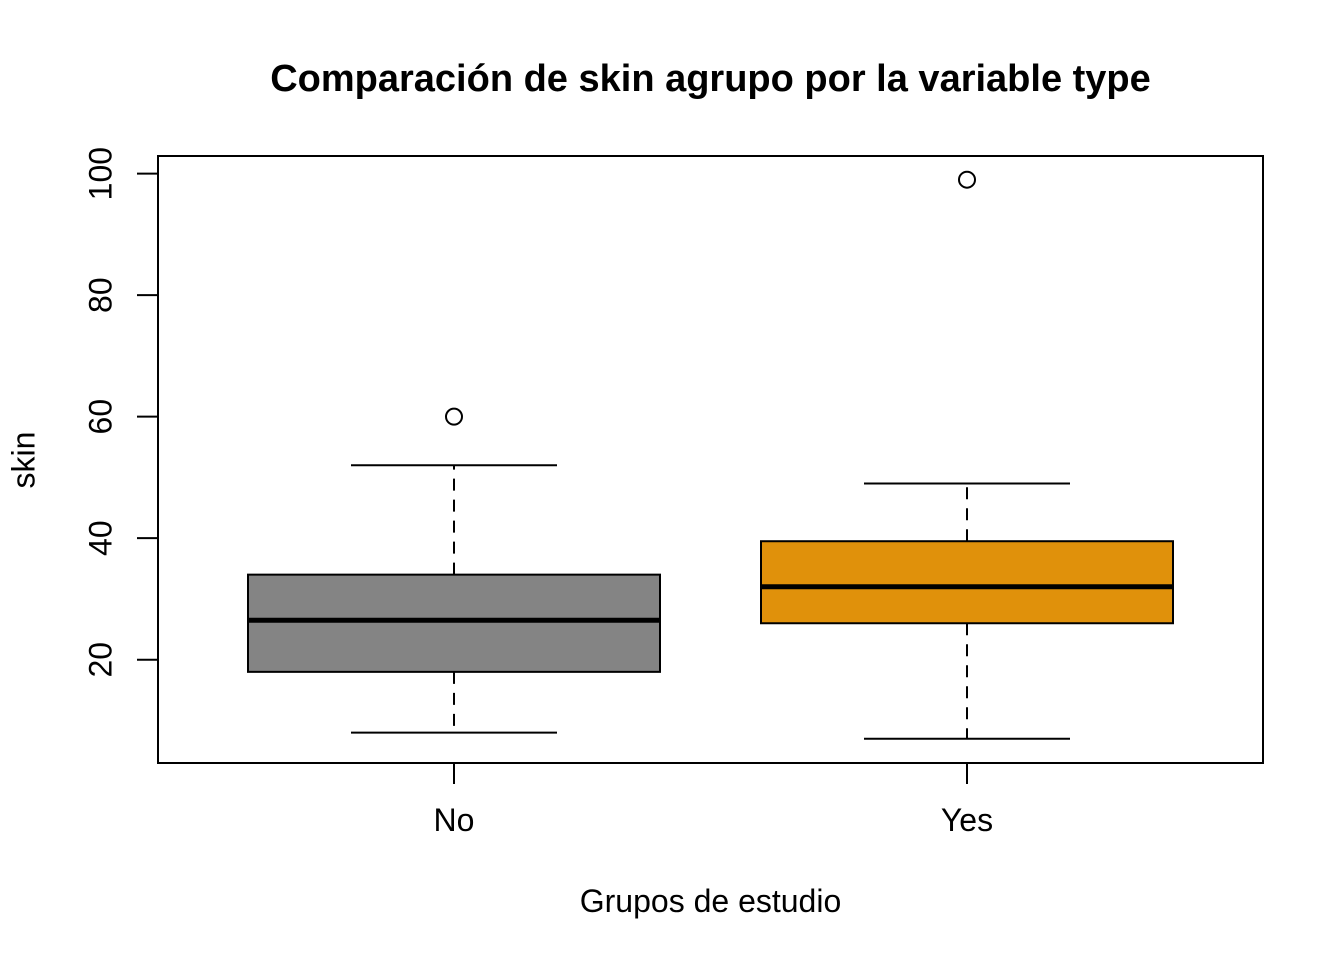  I want to click on y-axis-title: skin, so click(23, 460).